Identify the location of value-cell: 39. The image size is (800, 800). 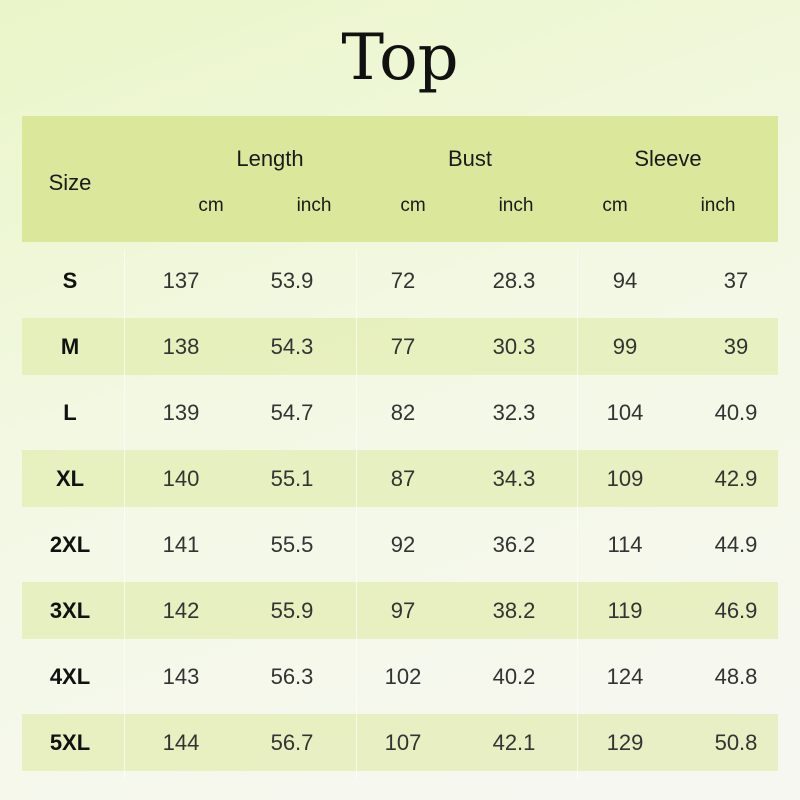
(736, 346).